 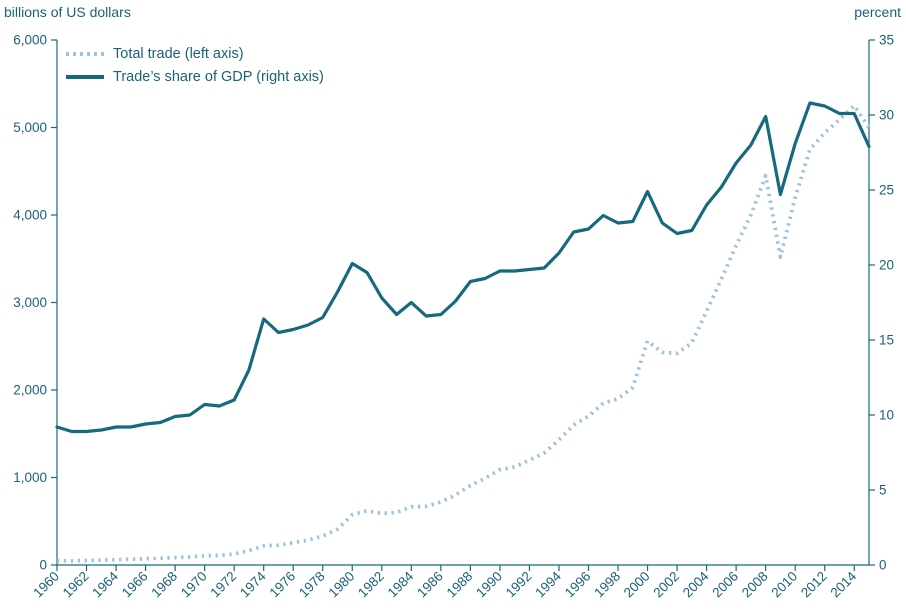 I want to click on right-tick-label: 35, so click(x=886, y=40).